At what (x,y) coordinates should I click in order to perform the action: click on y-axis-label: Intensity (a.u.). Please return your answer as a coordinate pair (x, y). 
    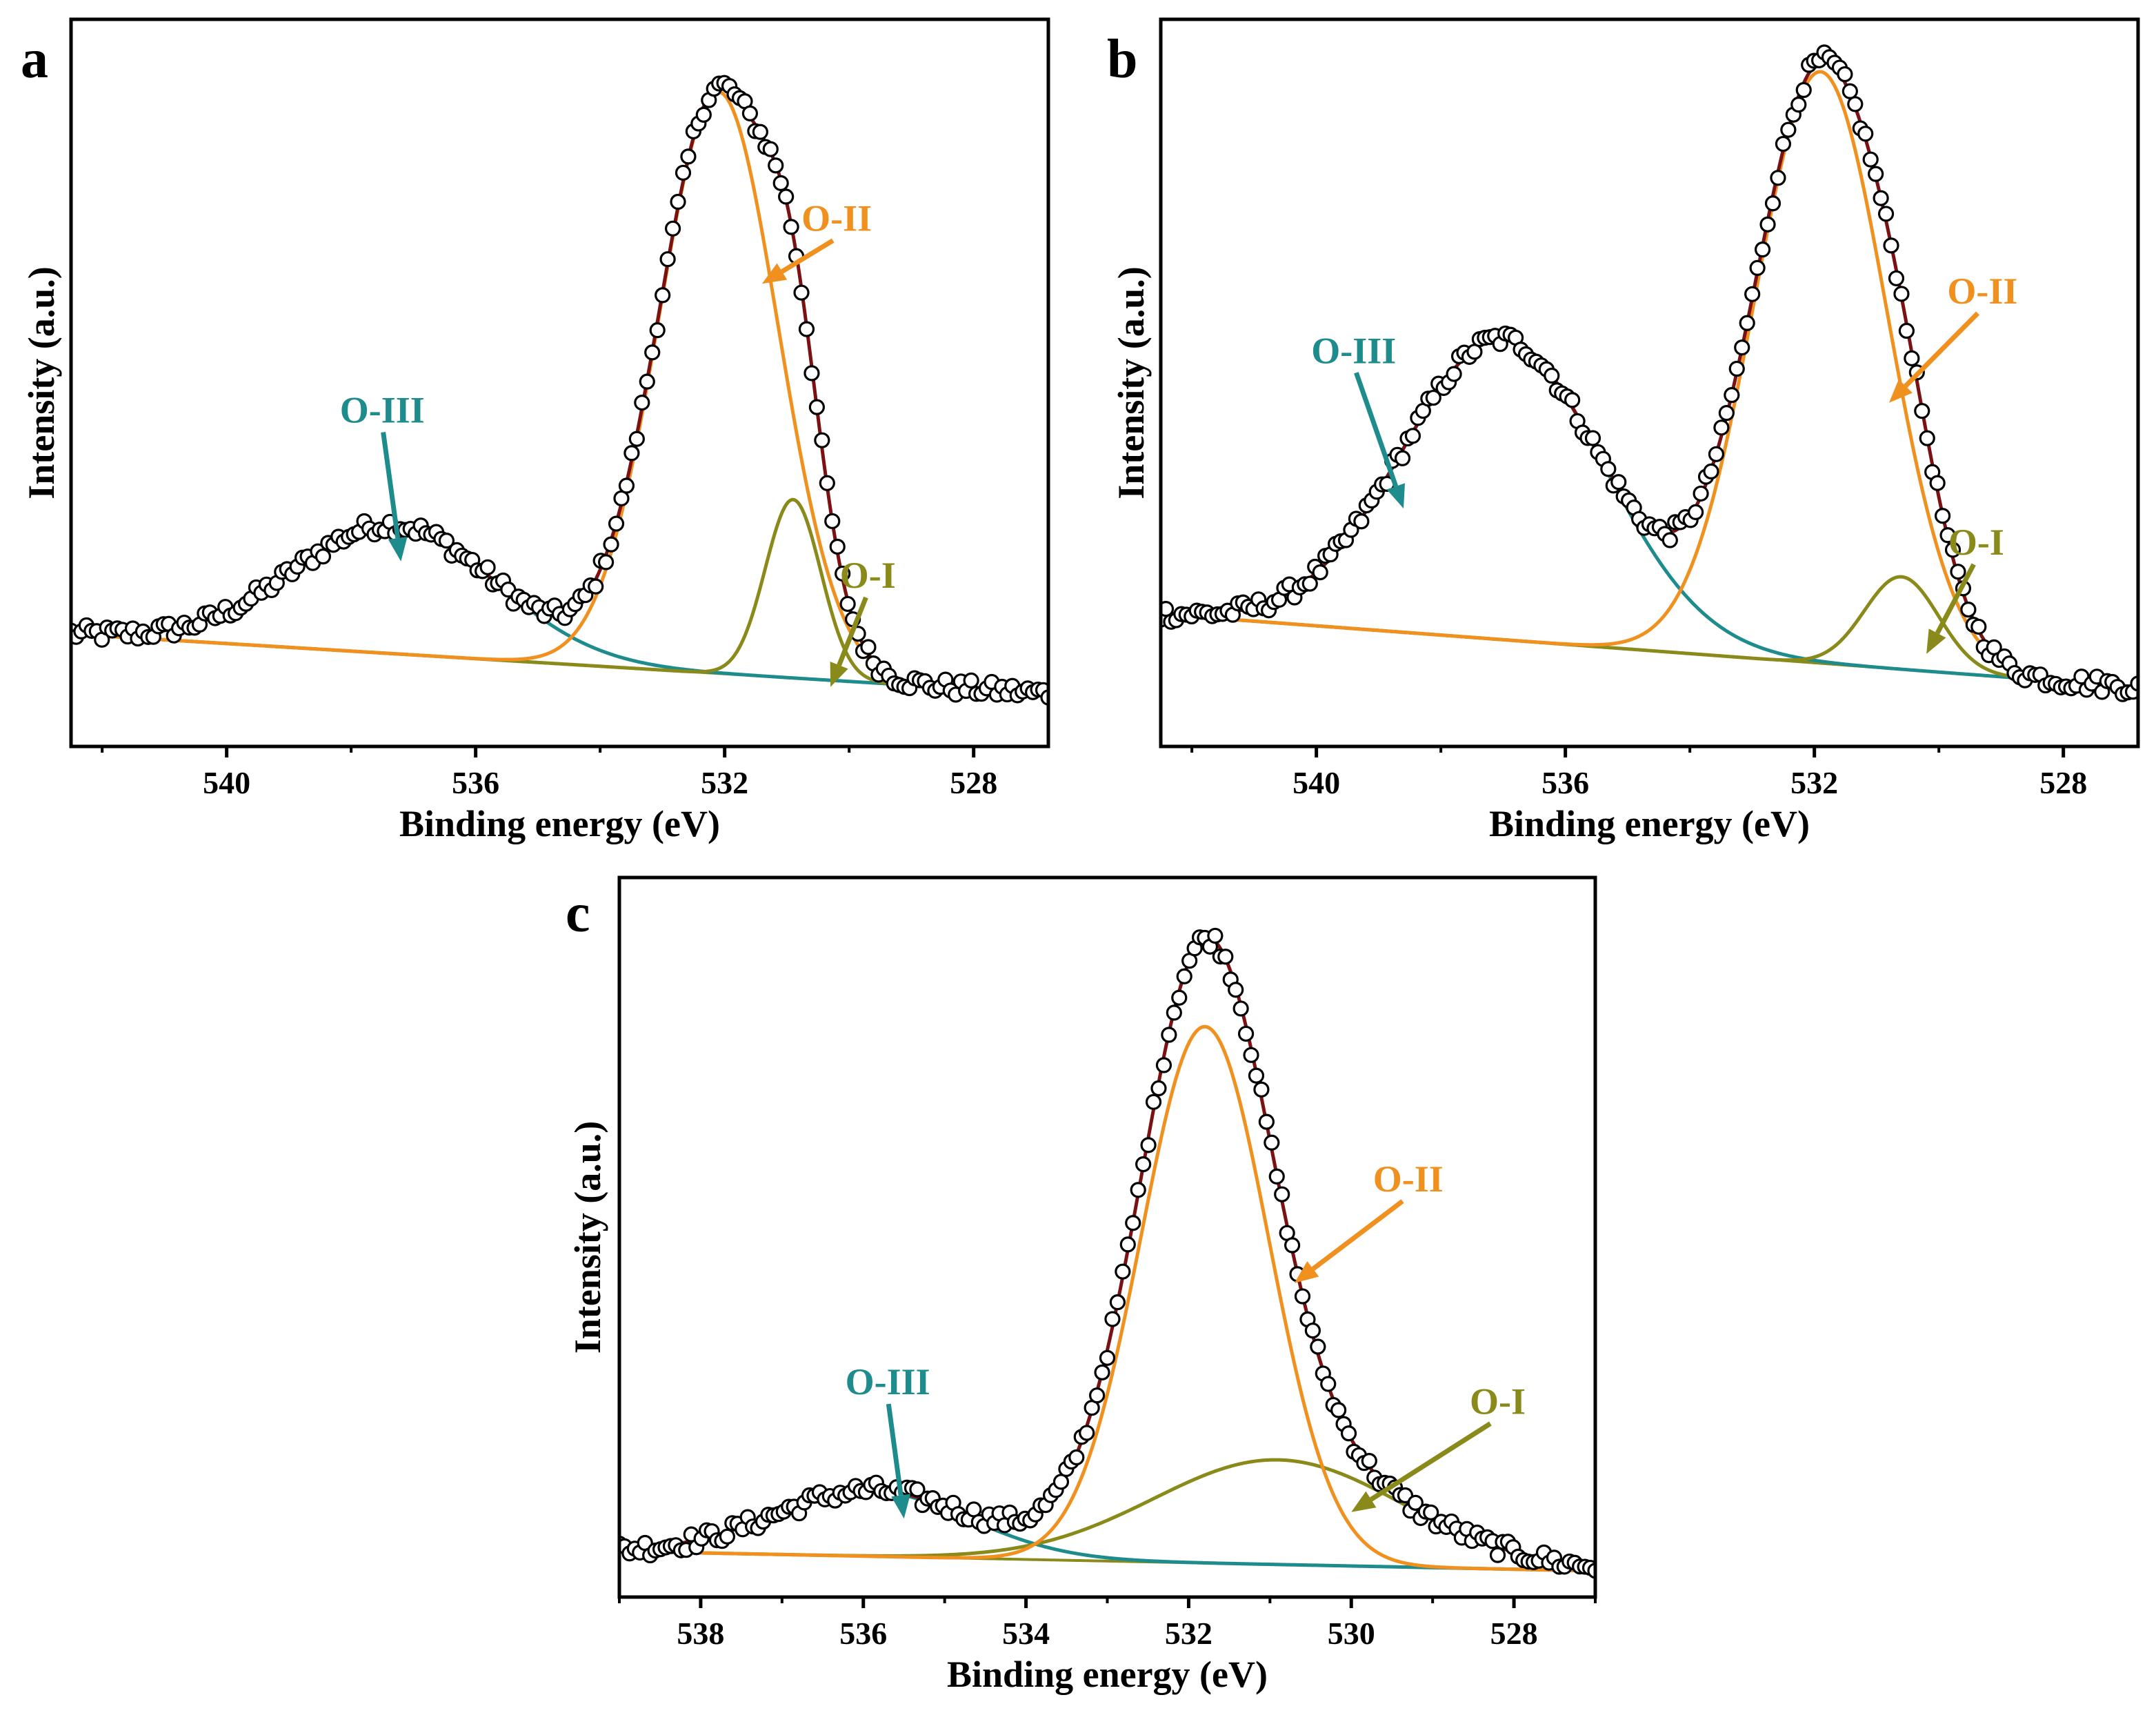
    Looking at the image, I should click on (587, 1237).